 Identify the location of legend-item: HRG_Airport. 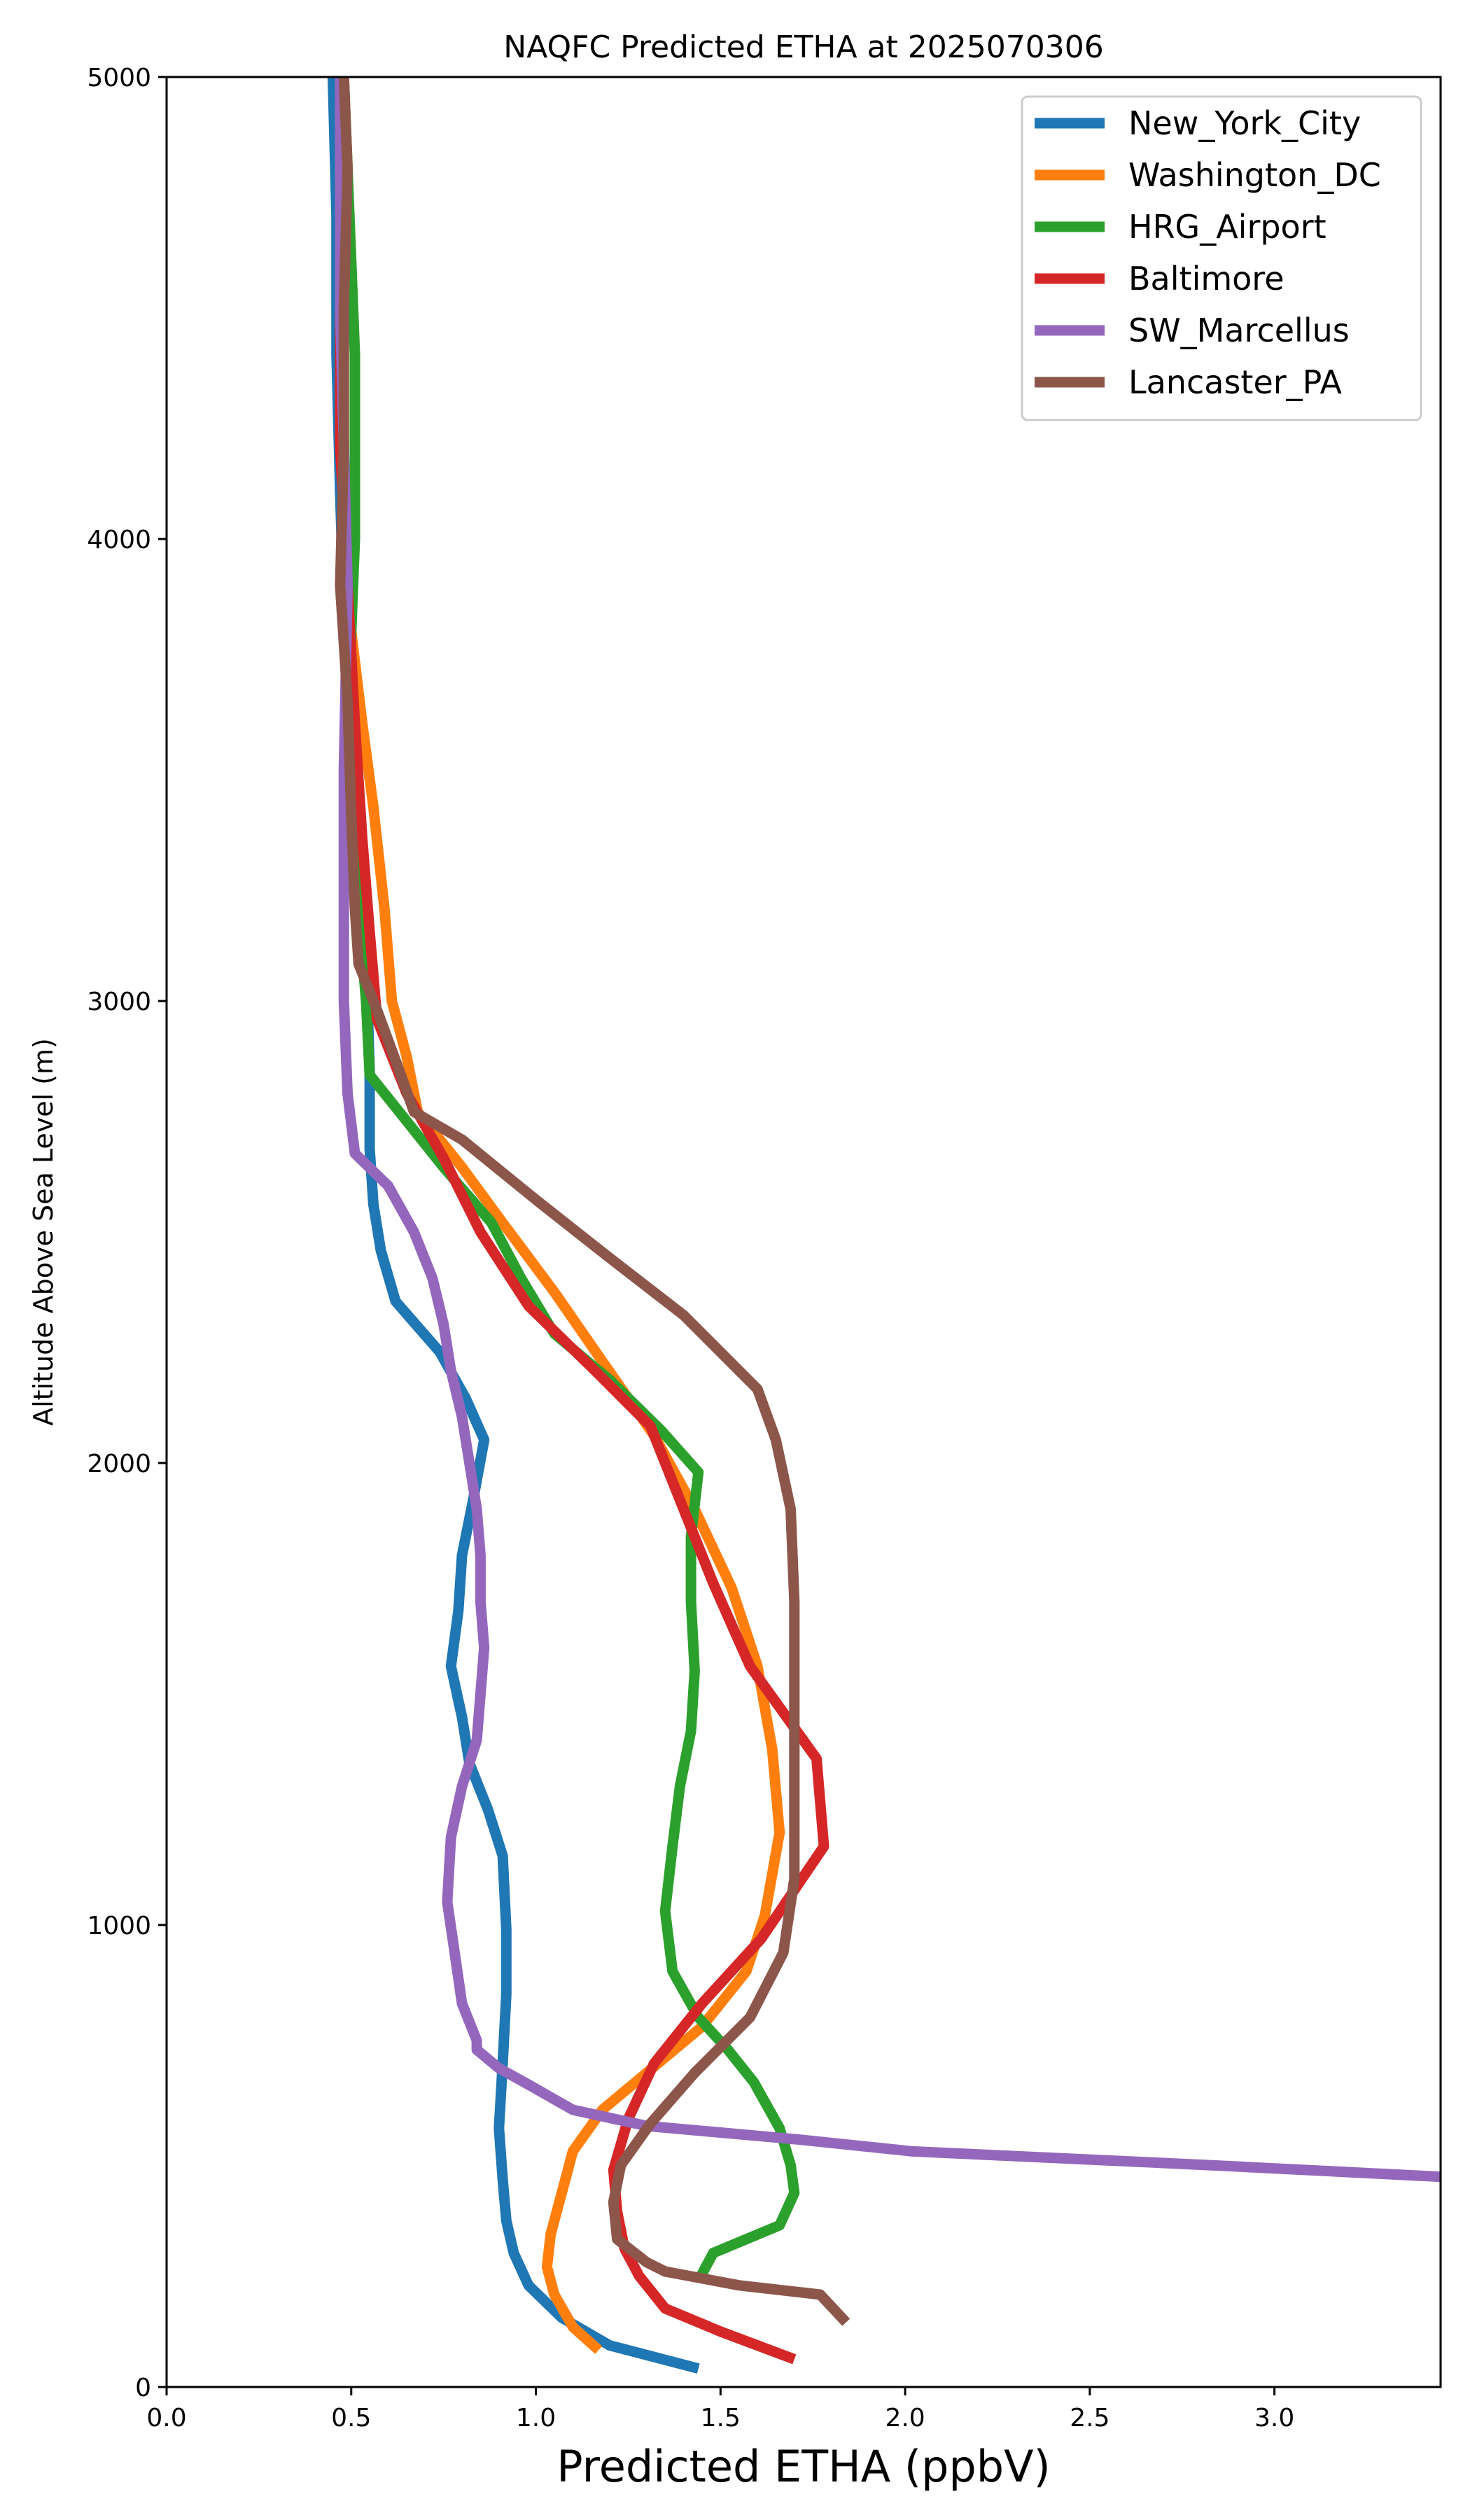
(1180, 227).